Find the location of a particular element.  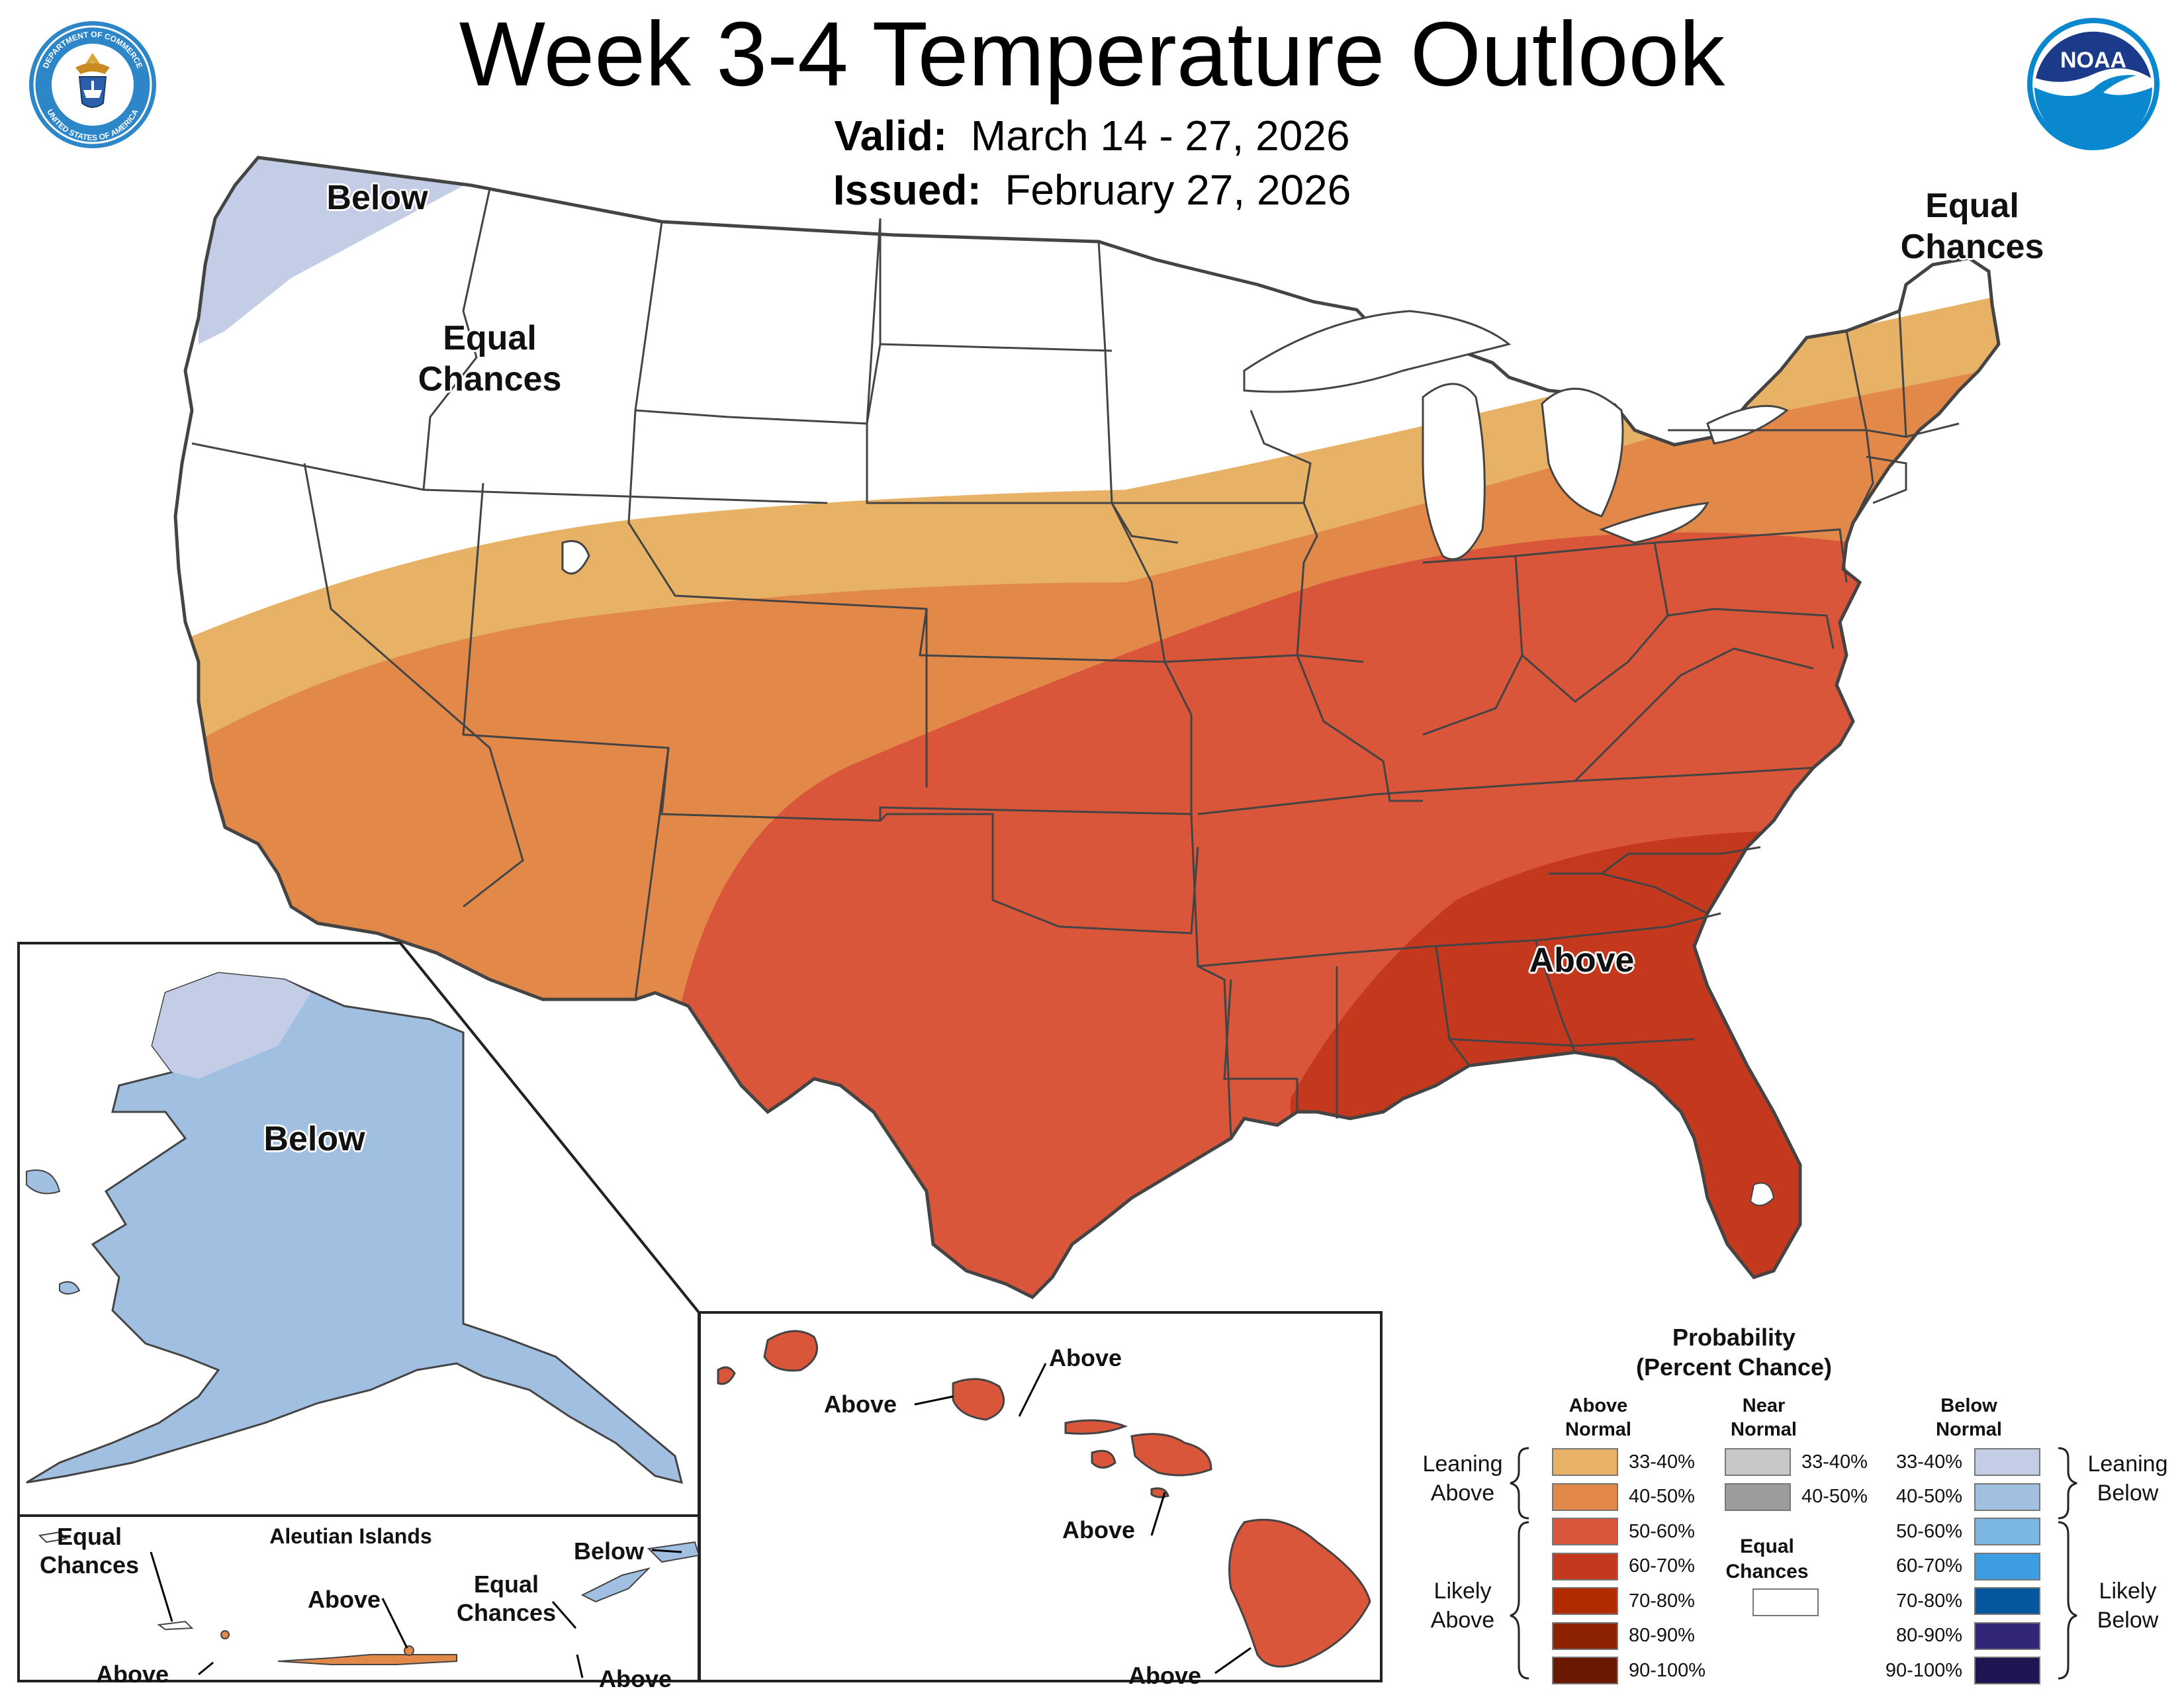

legend-above-row: 40-50% is located at coordinates (1629, 1497).